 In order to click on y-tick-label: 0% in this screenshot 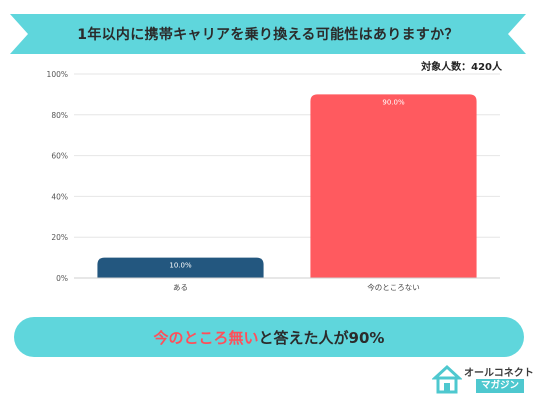, I will do `click(62, 278)`.